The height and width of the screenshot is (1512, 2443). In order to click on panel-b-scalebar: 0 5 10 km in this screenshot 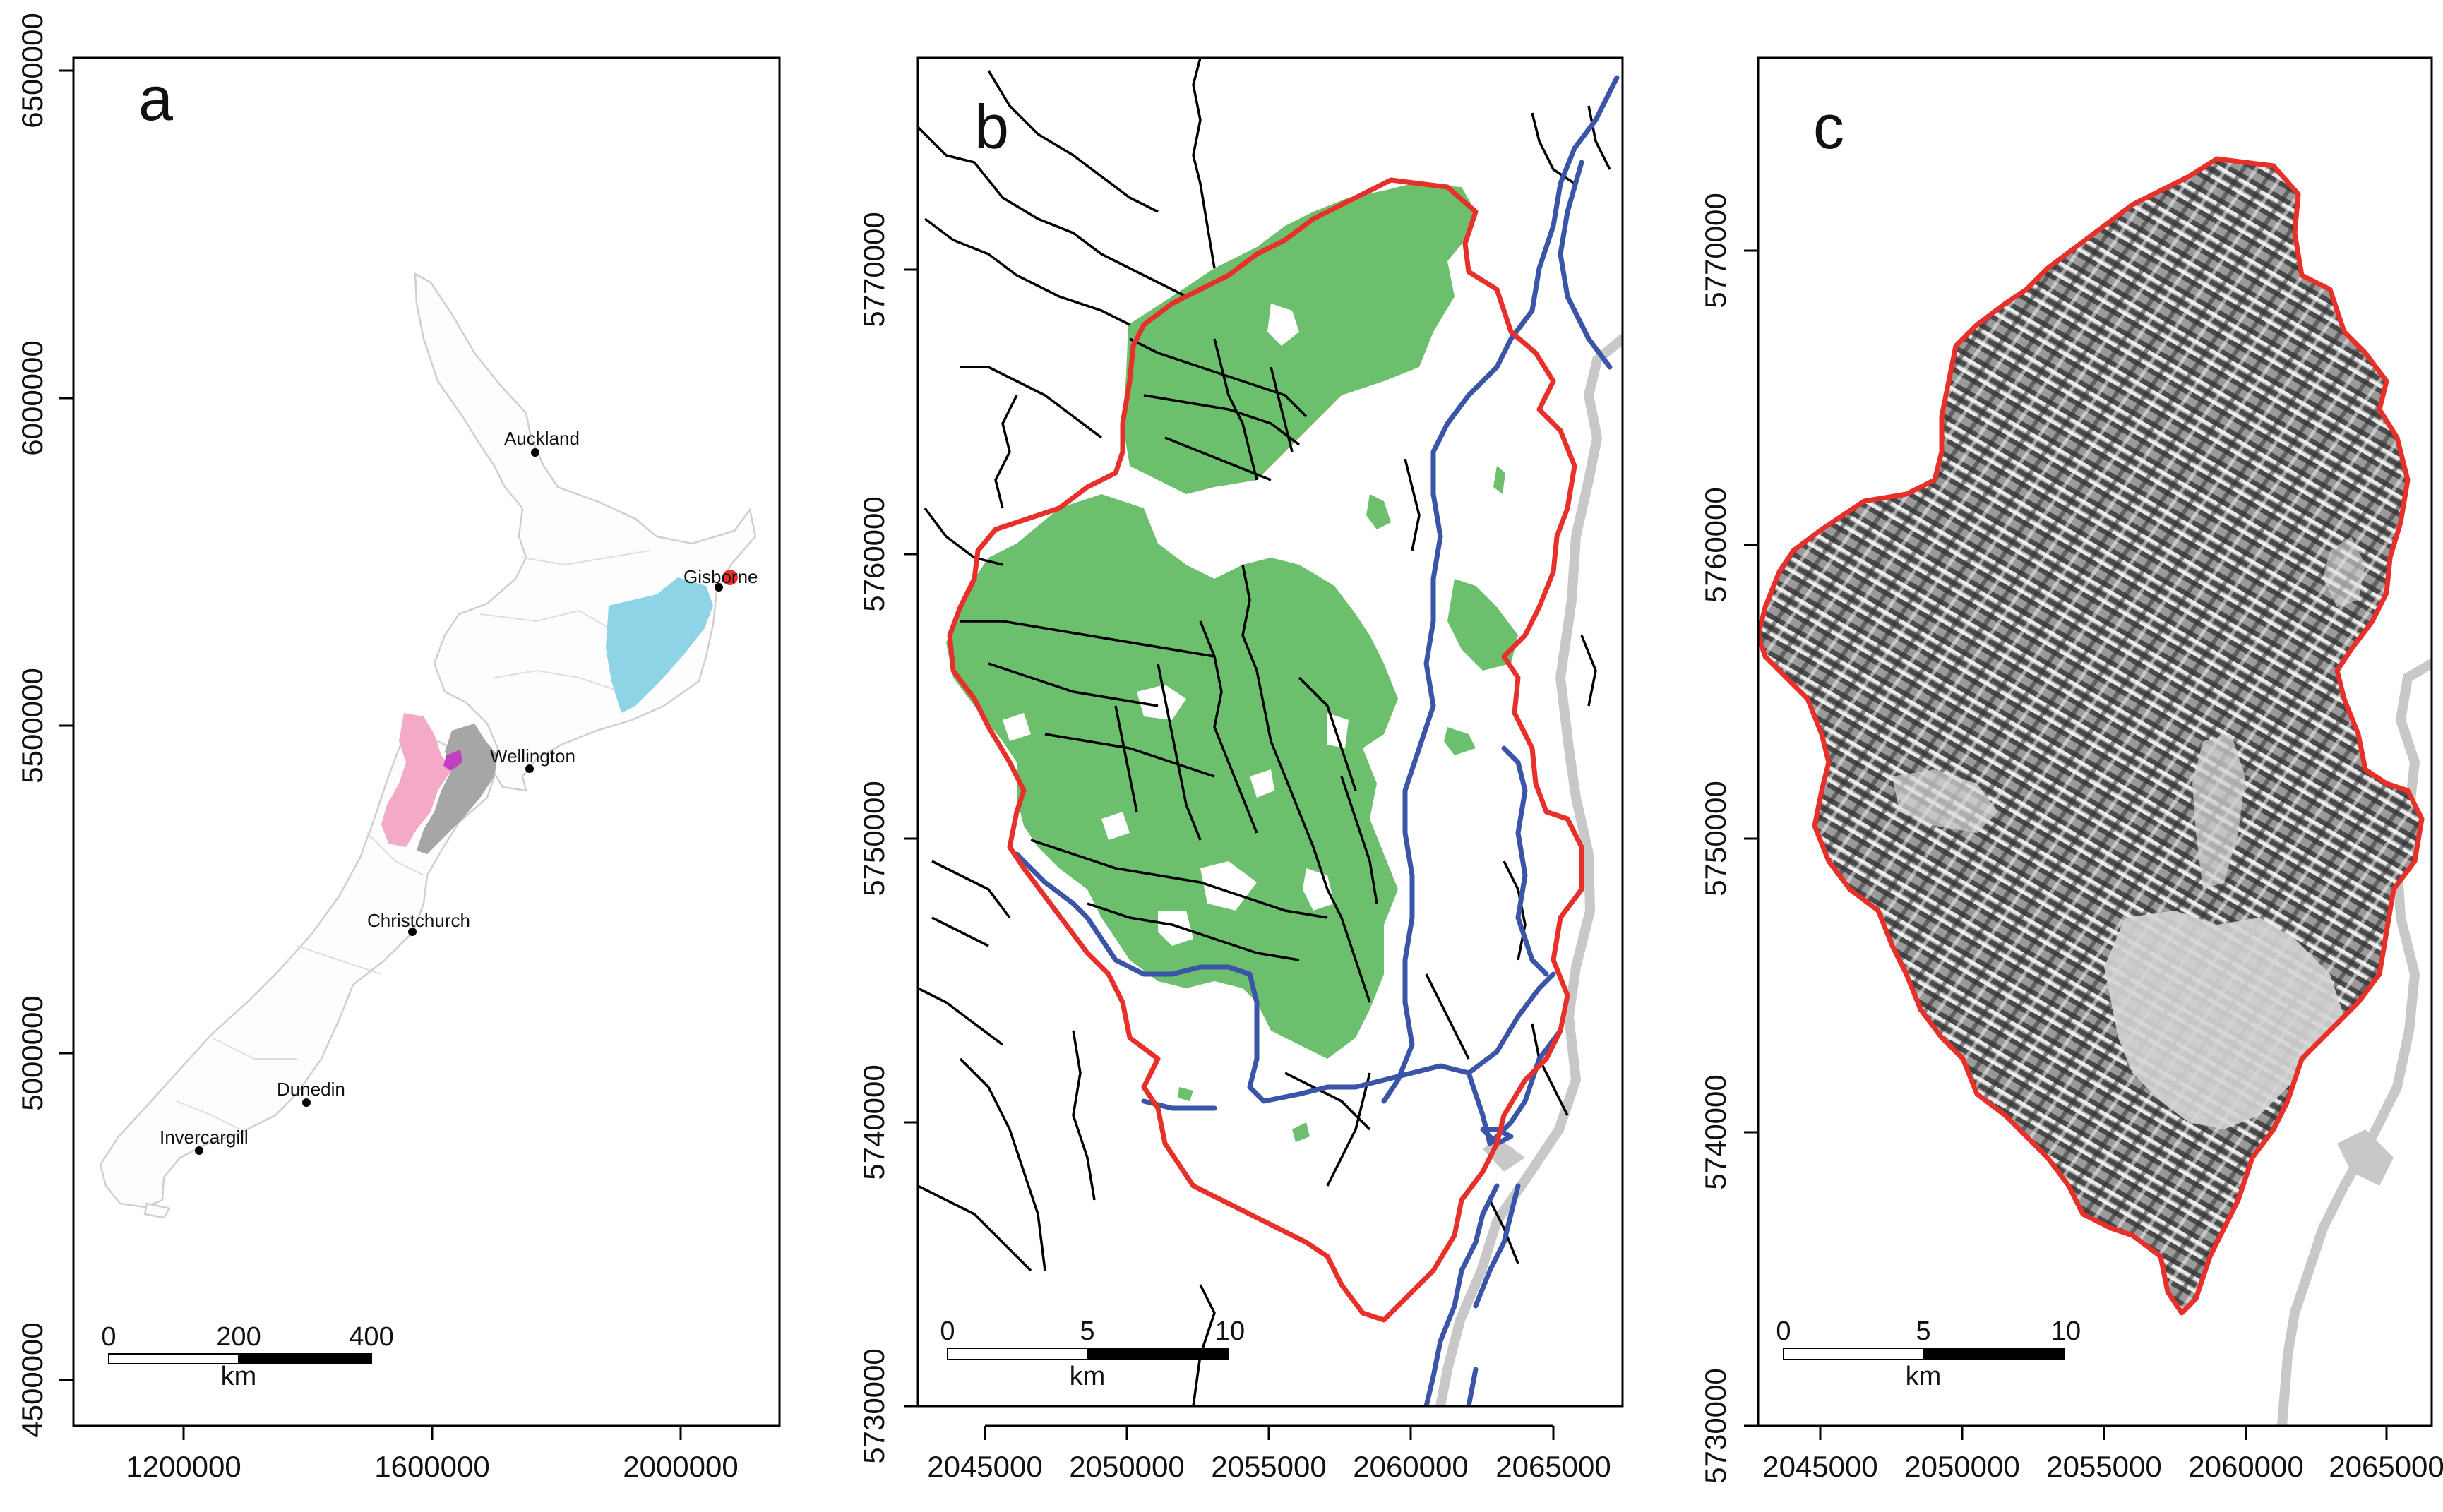, I will do `click(1093, 1354)`.